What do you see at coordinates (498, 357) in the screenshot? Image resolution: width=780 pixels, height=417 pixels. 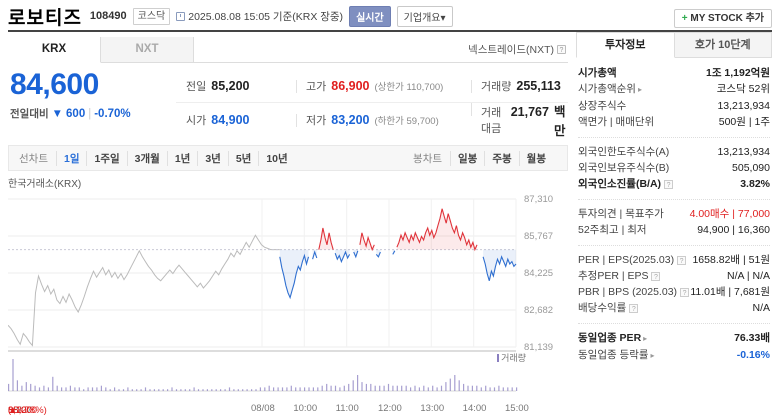 I see `volume-legend-icon` at bounding box center [498, 357].